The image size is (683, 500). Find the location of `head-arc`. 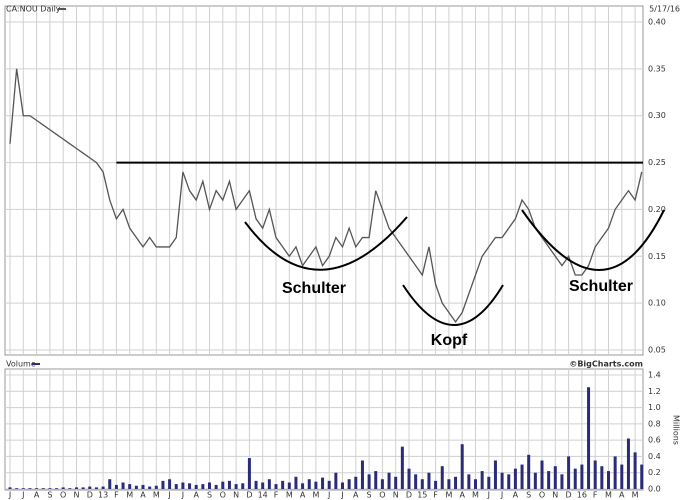

head-arc is located at coordinates (453, 305).